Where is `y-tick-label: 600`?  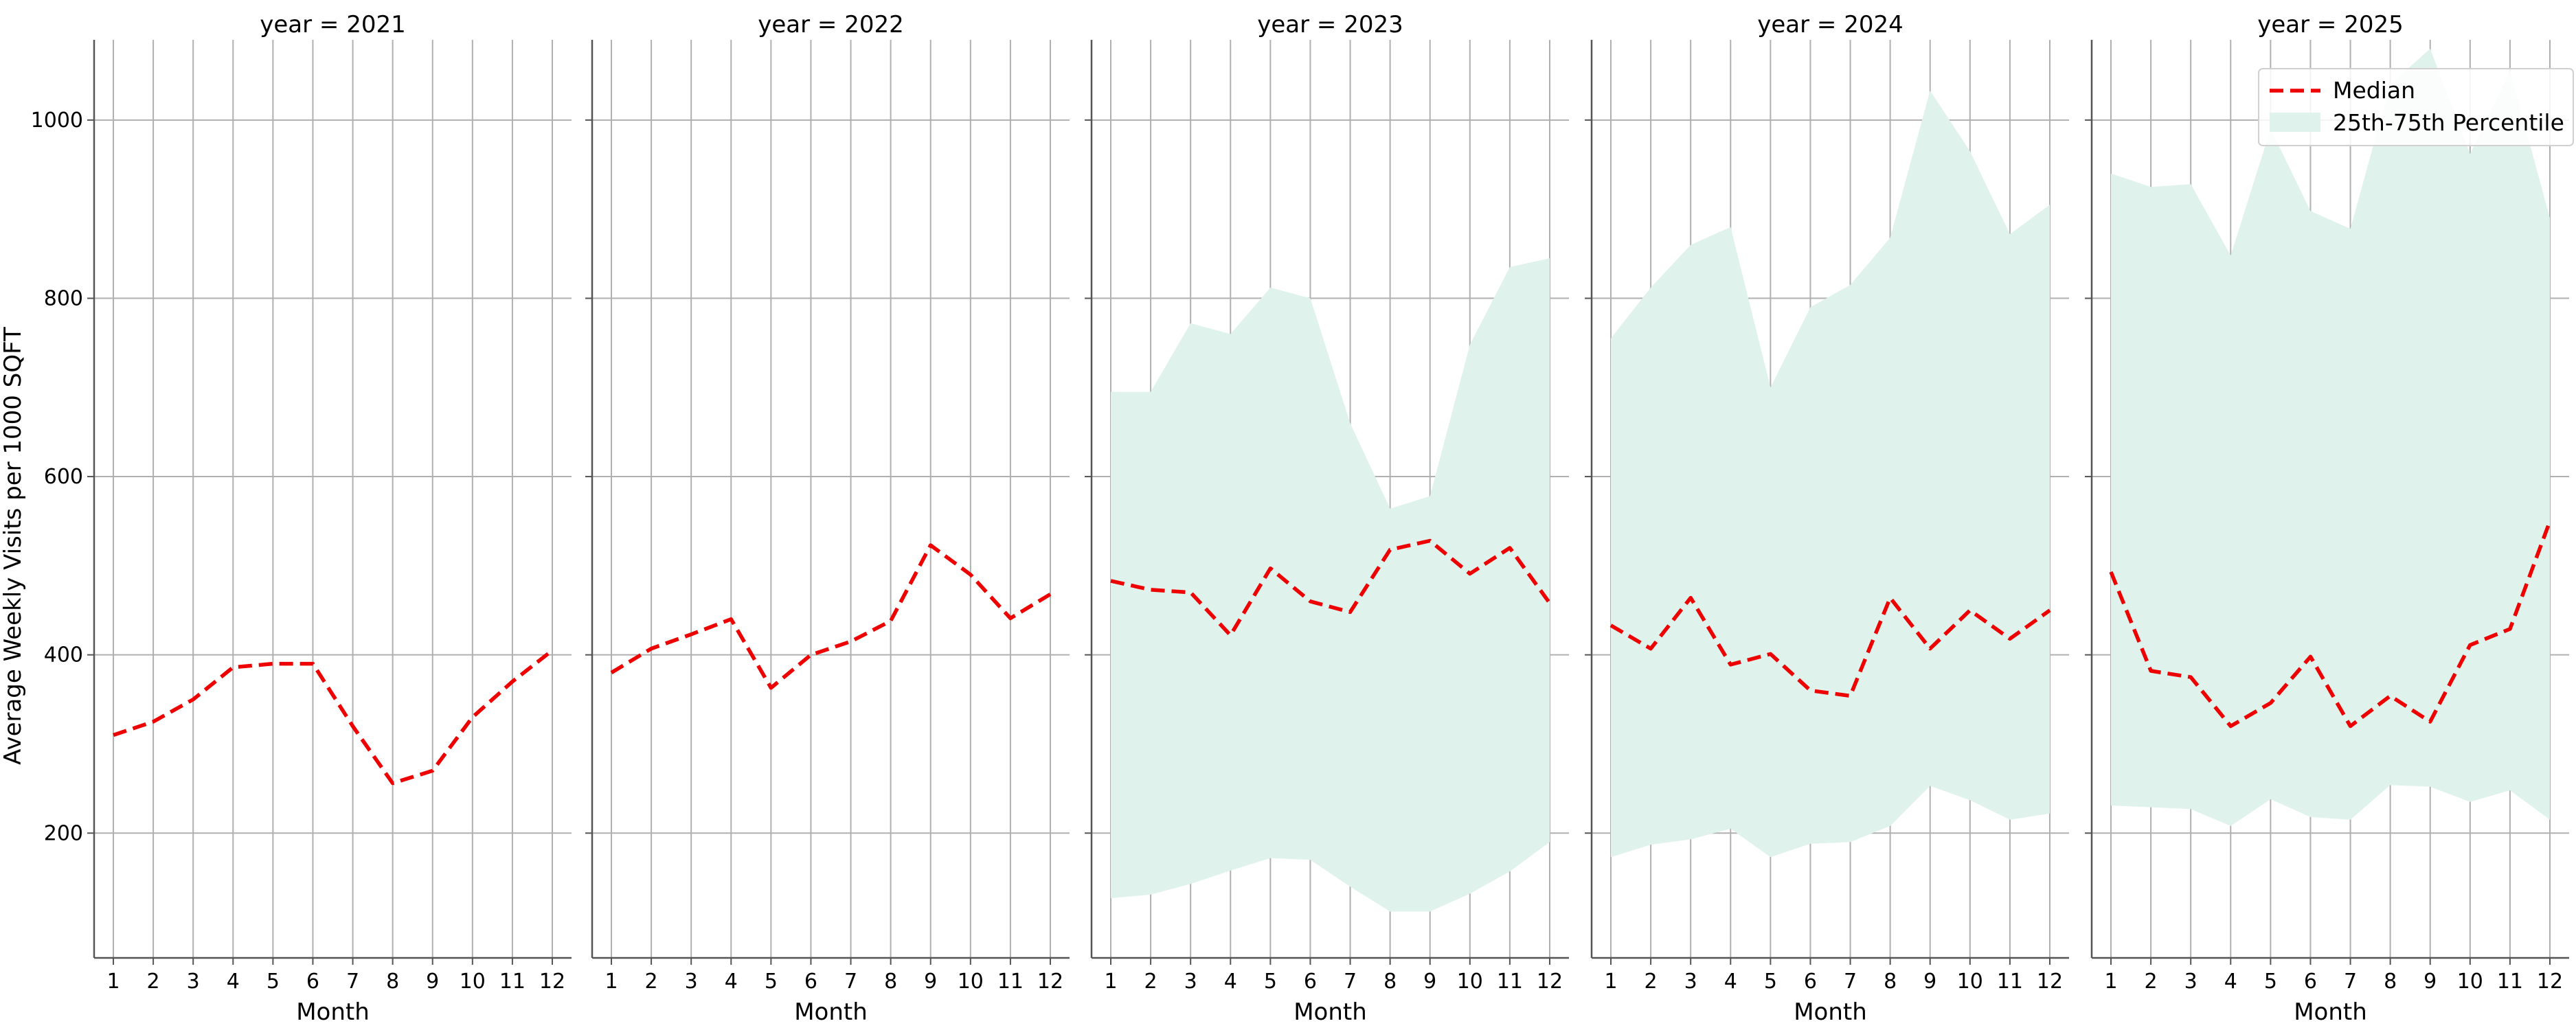
y-tick-label: 600 is located at coordinates (63, 477).